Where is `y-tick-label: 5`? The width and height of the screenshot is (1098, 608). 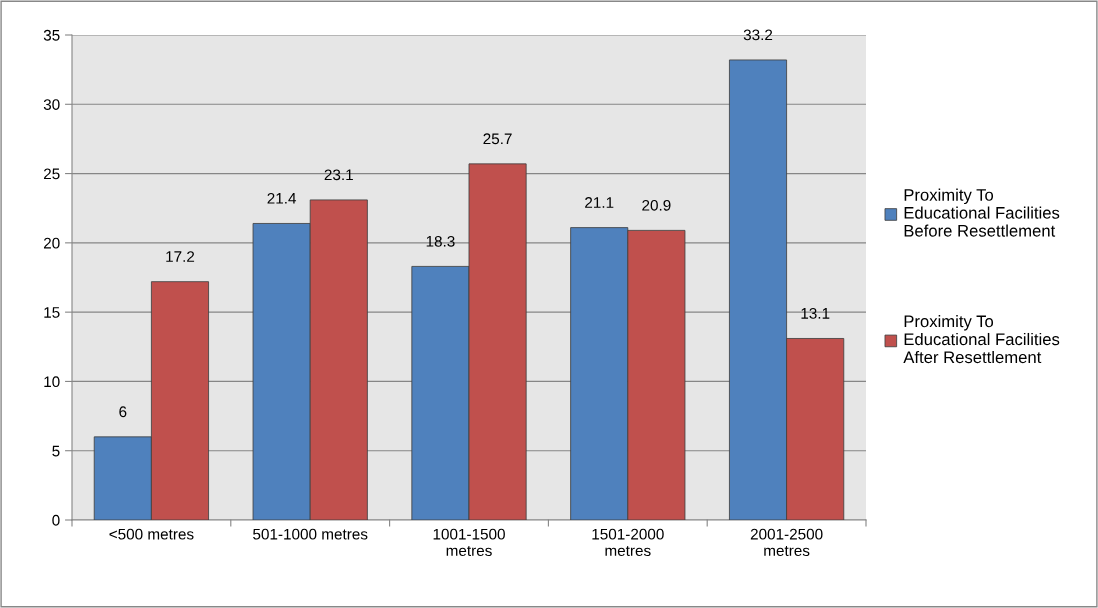 y-tick-label: 5 is located at coordinates (56, 451).